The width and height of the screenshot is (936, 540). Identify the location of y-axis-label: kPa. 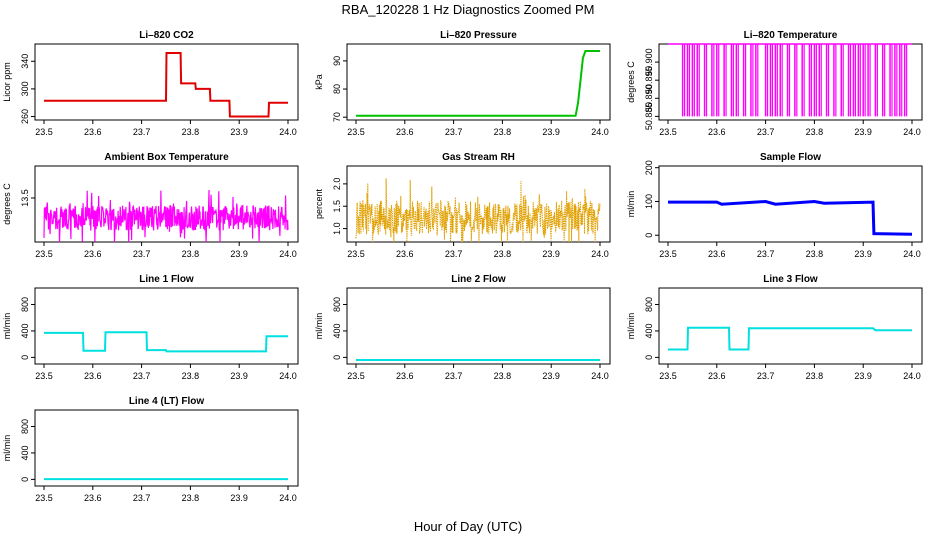
(319, 82).